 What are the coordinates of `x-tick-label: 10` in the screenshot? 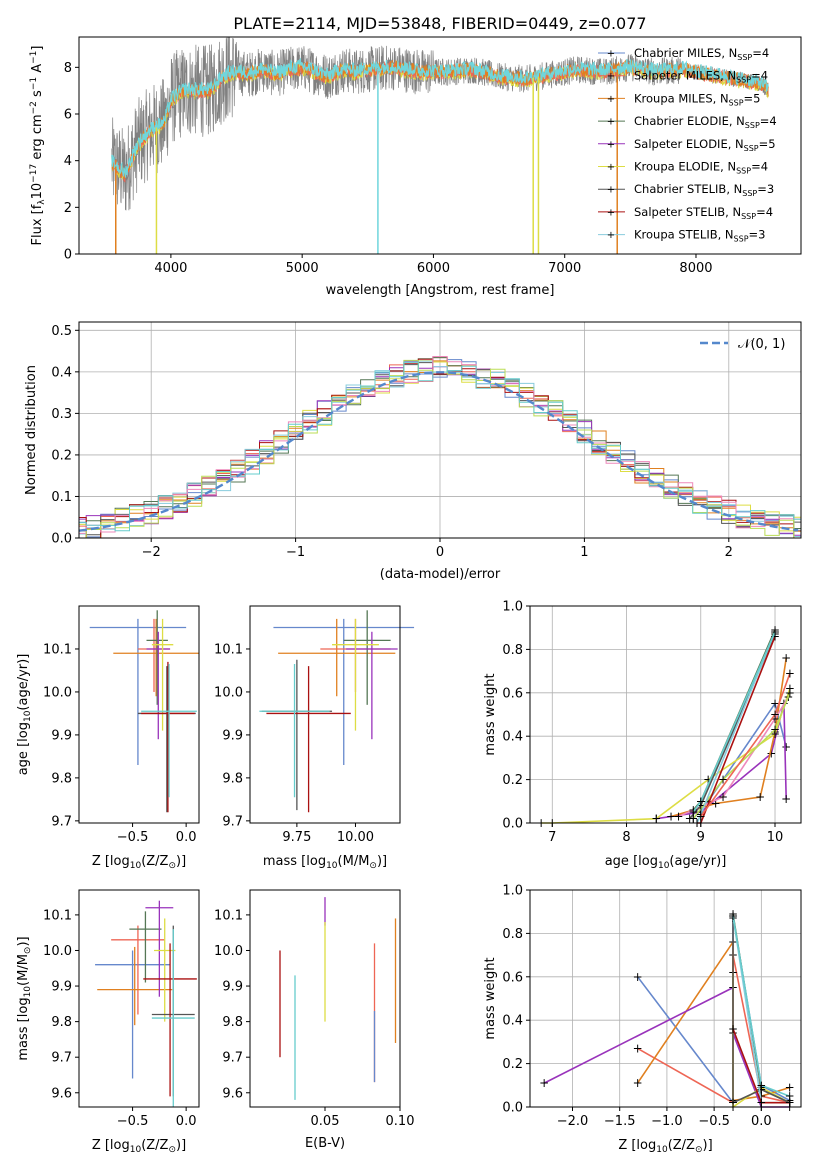 It's located at (775, 837).